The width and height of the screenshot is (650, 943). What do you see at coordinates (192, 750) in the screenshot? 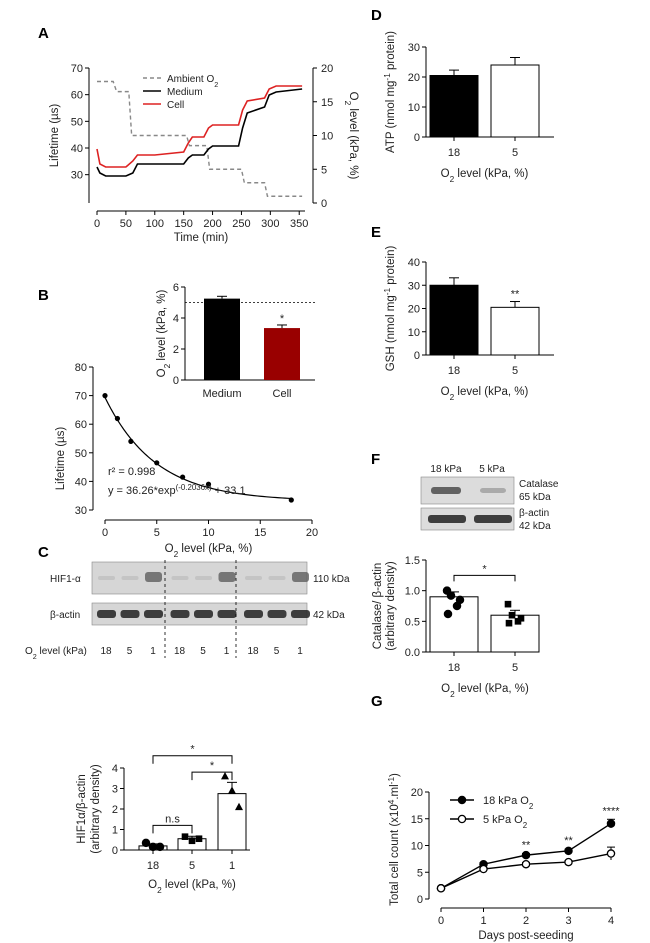
I see `c-sig-18-1-bracket-label: *` at bounding box center [192, 750].